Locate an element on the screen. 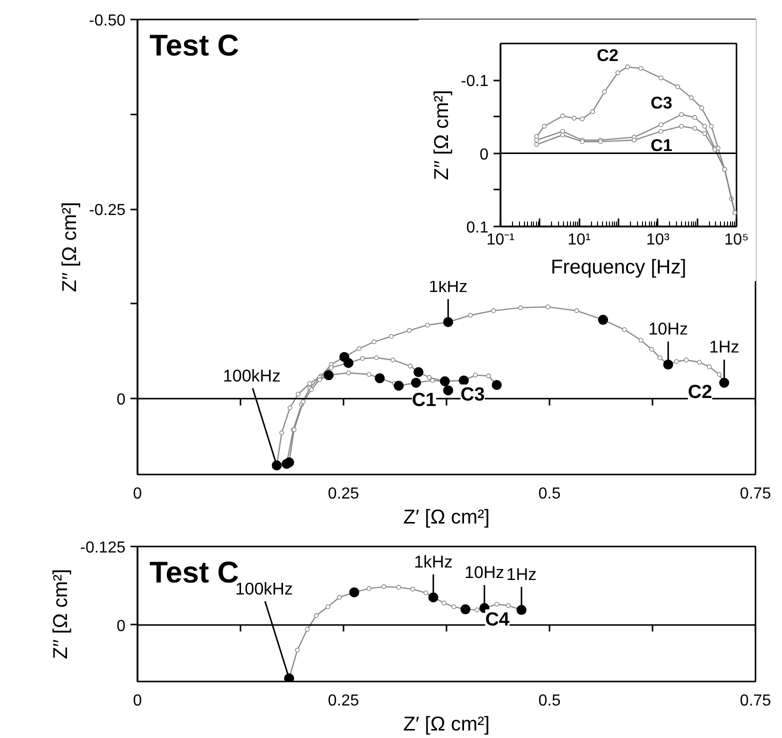  y-tick-label: -0.1 is located at coordinates (474, 81).